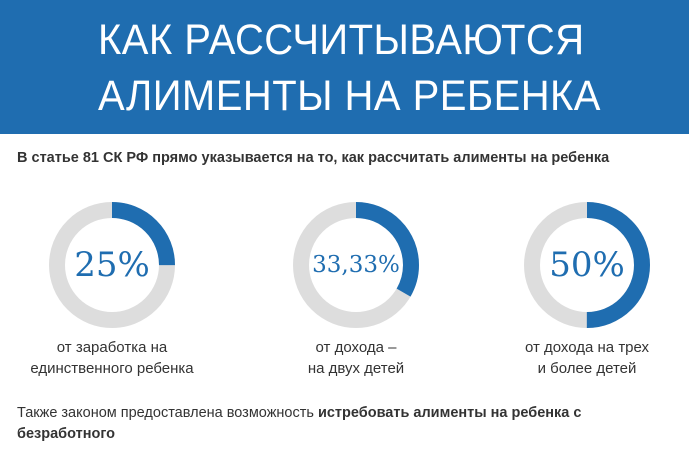 The width and height of the screenshot is (689, 458). I want to click on progress-ring: 50%, so click(587, 265).